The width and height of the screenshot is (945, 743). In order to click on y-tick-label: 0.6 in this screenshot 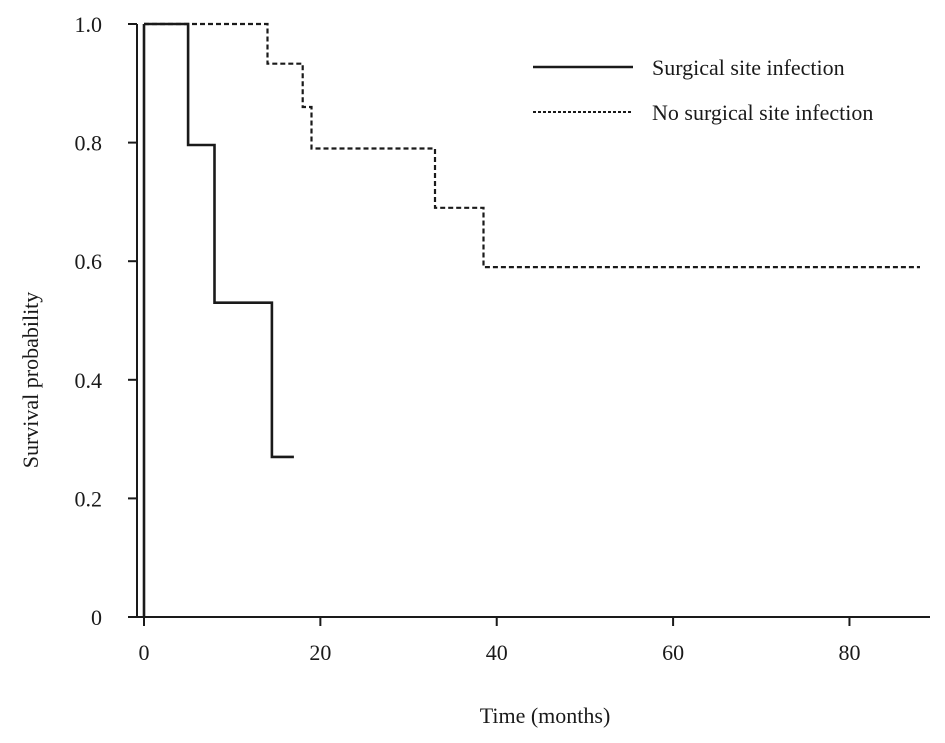, I will do `click(89, 261)`.